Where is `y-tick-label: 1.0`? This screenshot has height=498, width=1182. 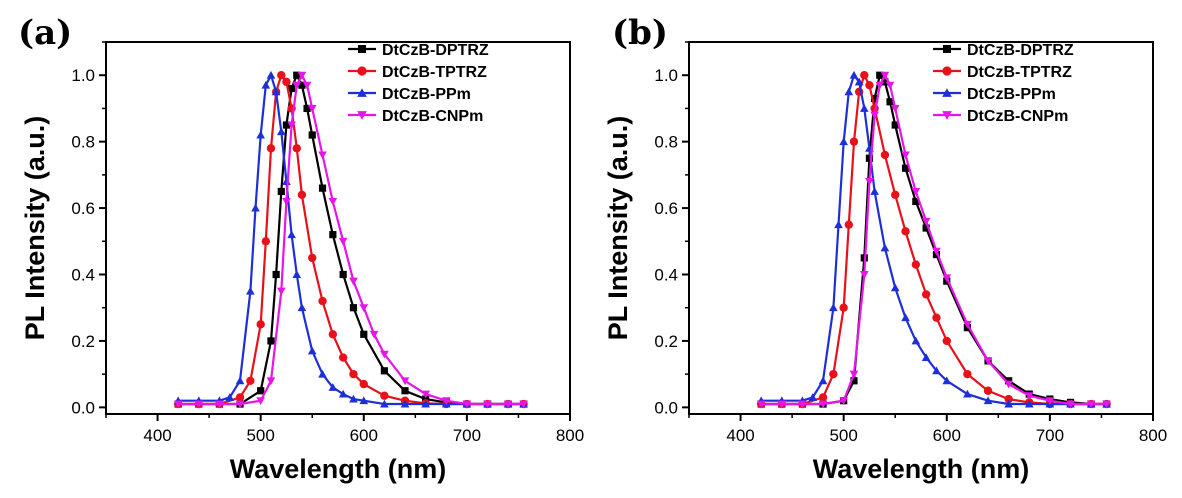
y-tick-label: 1.0 is located at coordinates (83, 75).